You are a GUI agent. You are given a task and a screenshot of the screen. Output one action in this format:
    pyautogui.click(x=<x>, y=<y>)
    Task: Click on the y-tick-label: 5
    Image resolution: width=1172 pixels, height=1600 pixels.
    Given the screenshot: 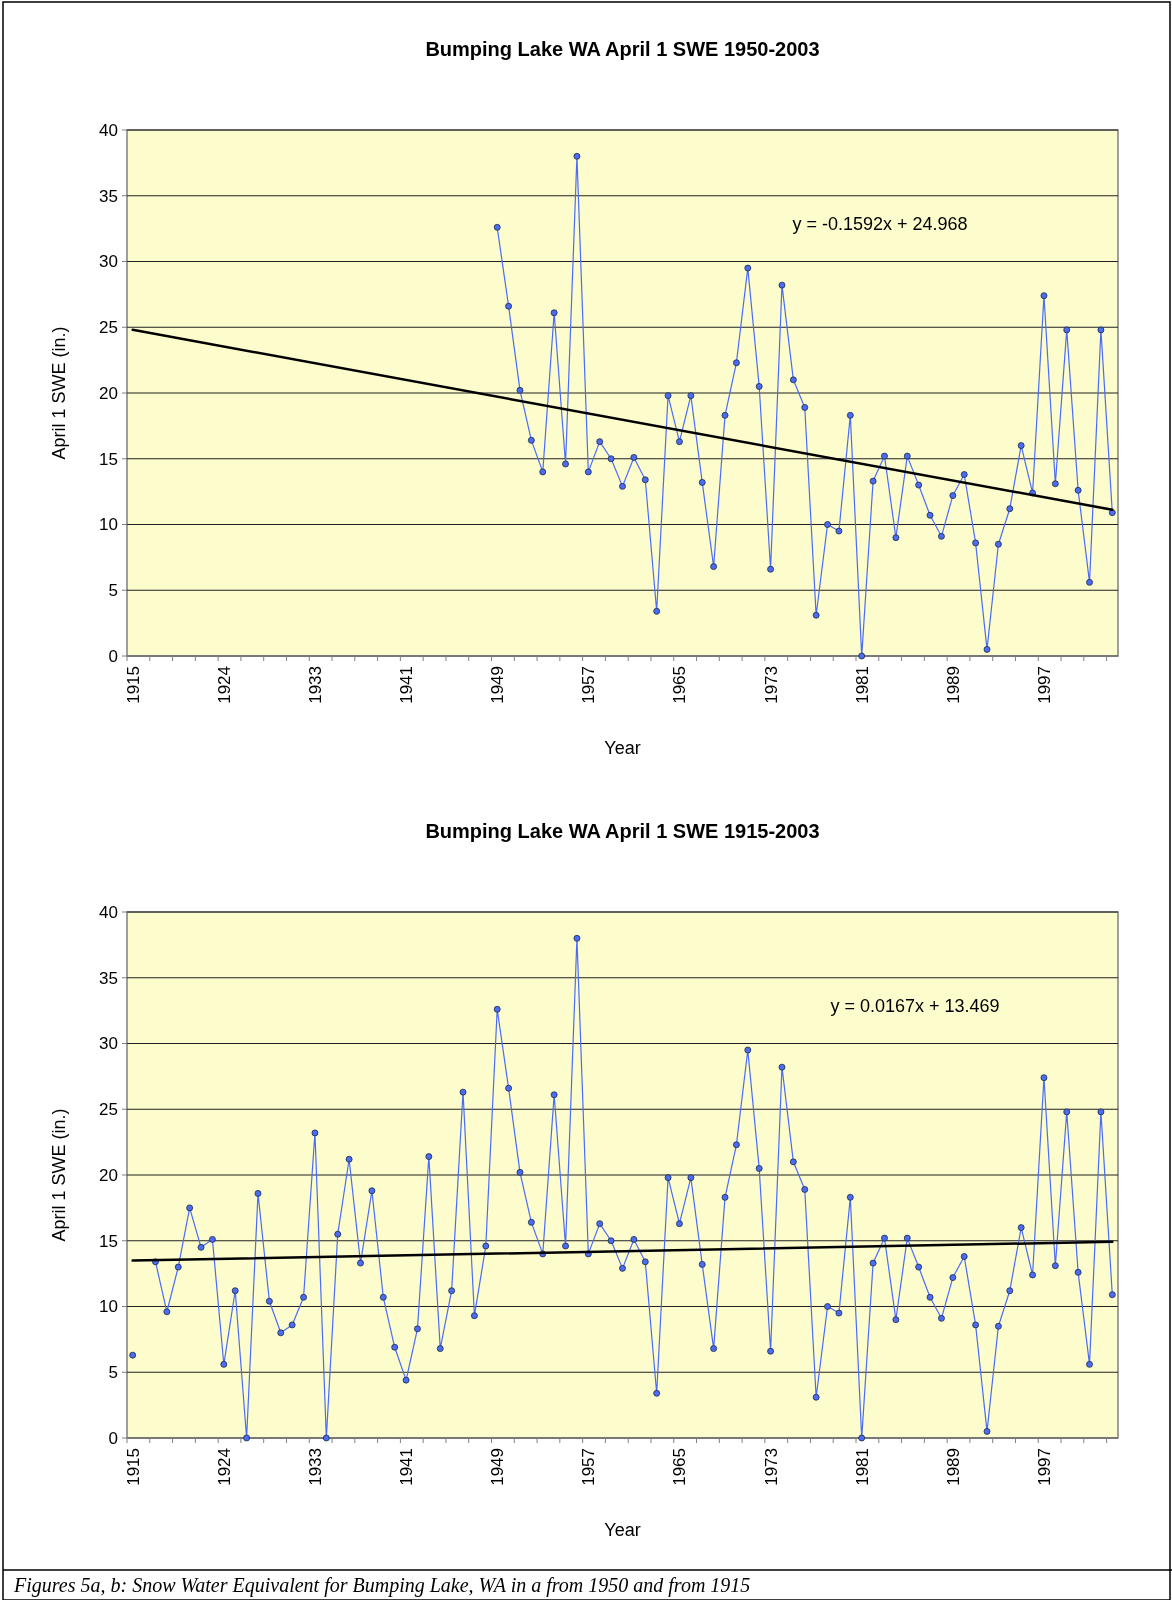 What is the action you would take?
    pyautogui.click(x=113, y=1373)
    